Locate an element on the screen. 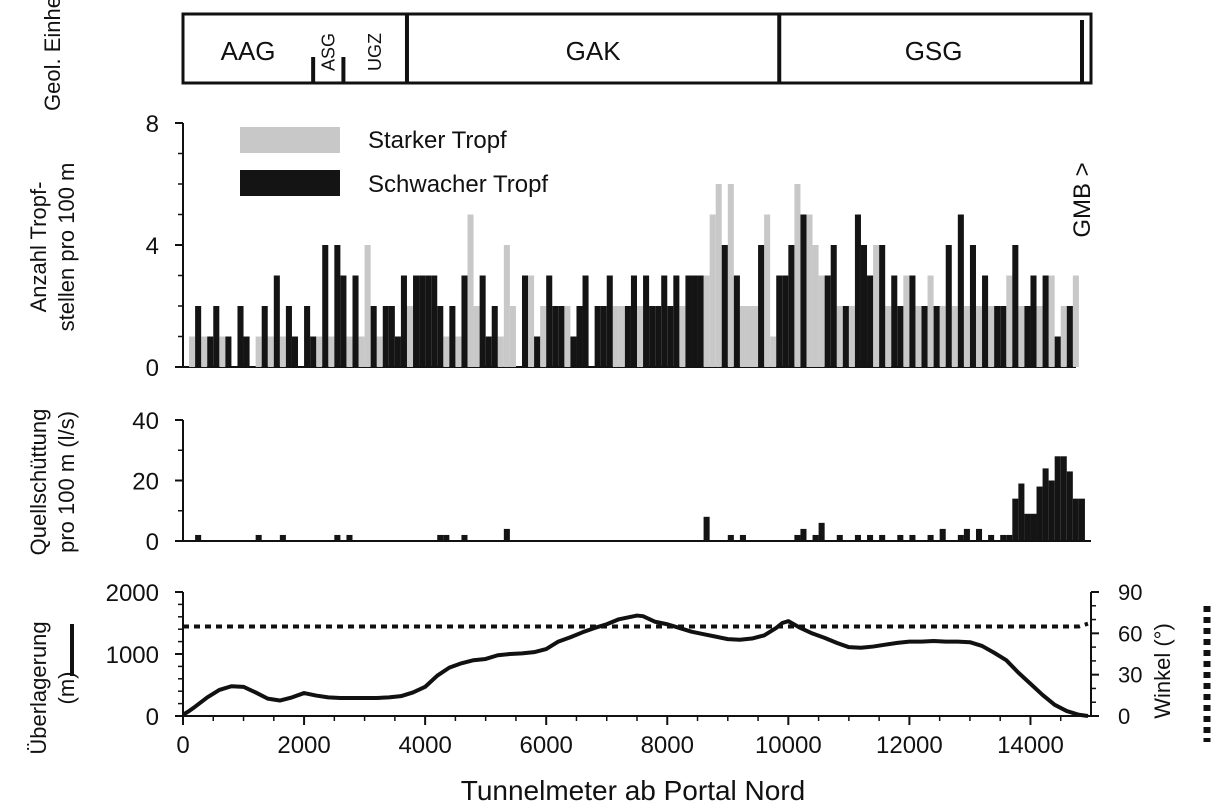  overburden-ylabel-line2: (m) is located at coordinates (66, 688).